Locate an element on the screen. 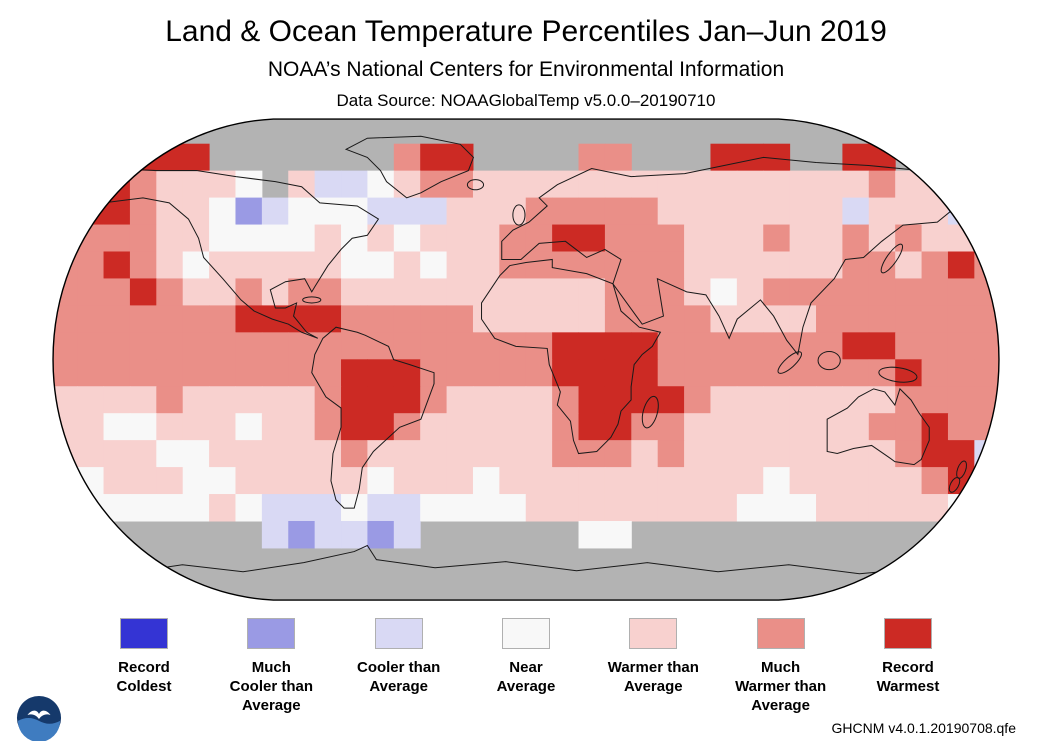 The height and width of the screenshot is (744, 1052). legend-item-record-warmest: Record Warmest is located at coordinates (908, 666).